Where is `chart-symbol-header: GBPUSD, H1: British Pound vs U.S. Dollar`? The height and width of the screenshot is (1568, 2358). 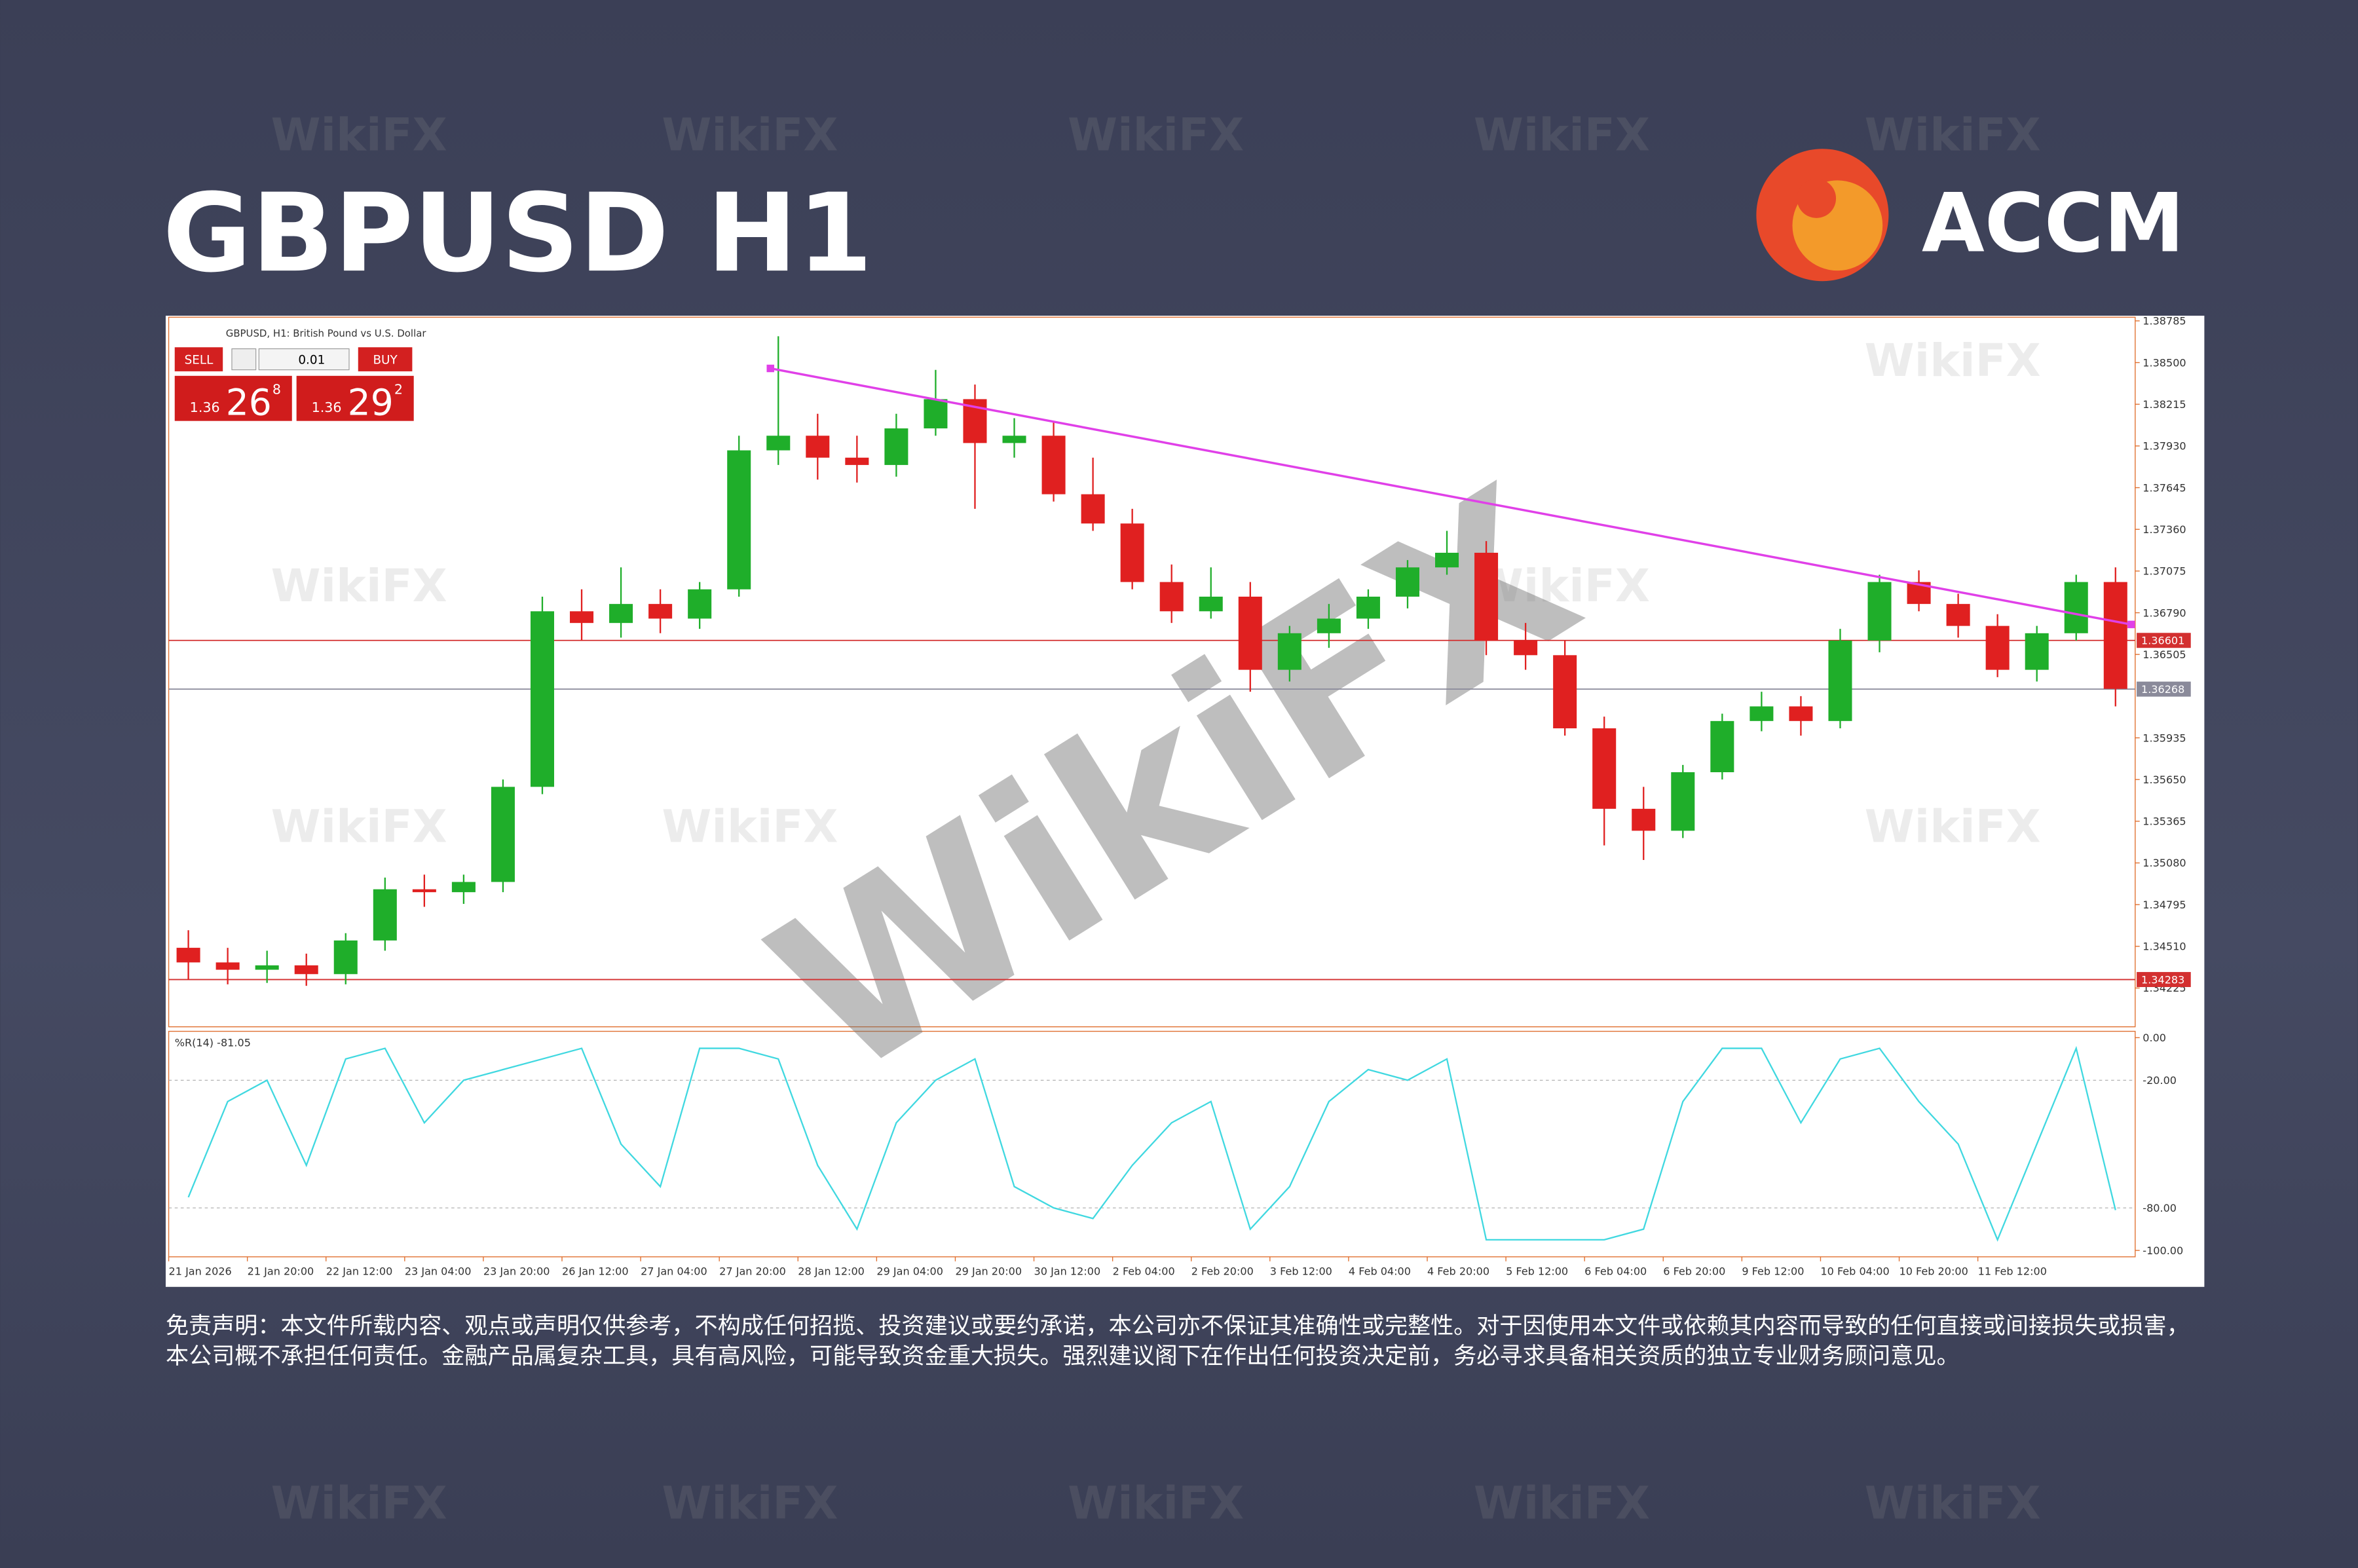
chart-symbol-header: GBPUSD, H1: British Pound vs U.S. Dollar is located at coordinates (327, 333).